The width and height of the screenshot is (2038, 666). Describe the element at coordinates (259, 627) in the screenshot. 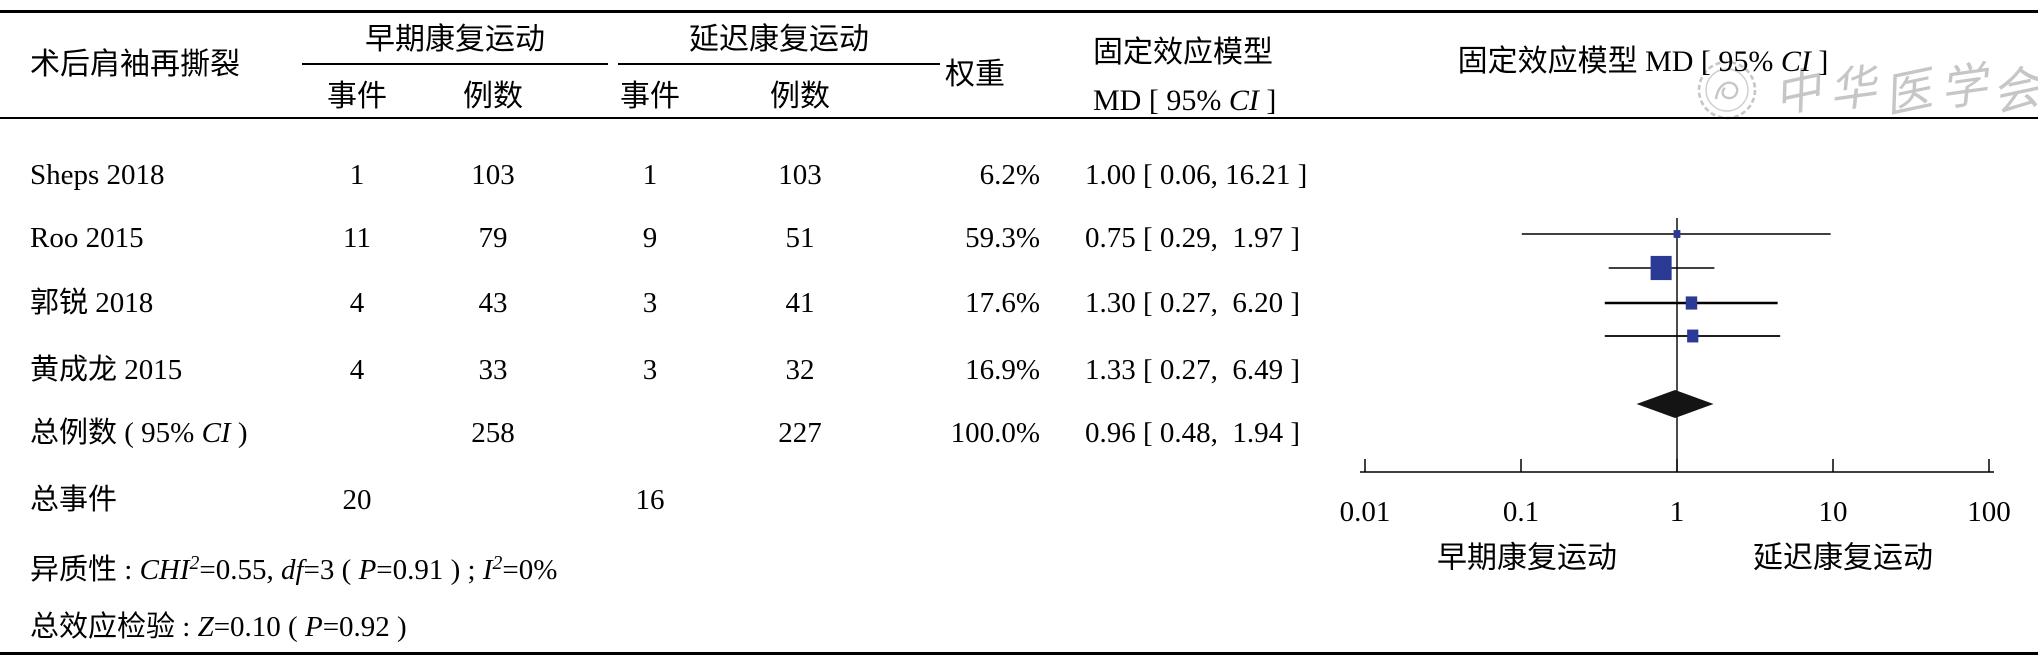

I see `text-segment: =0.10 (` at that location.